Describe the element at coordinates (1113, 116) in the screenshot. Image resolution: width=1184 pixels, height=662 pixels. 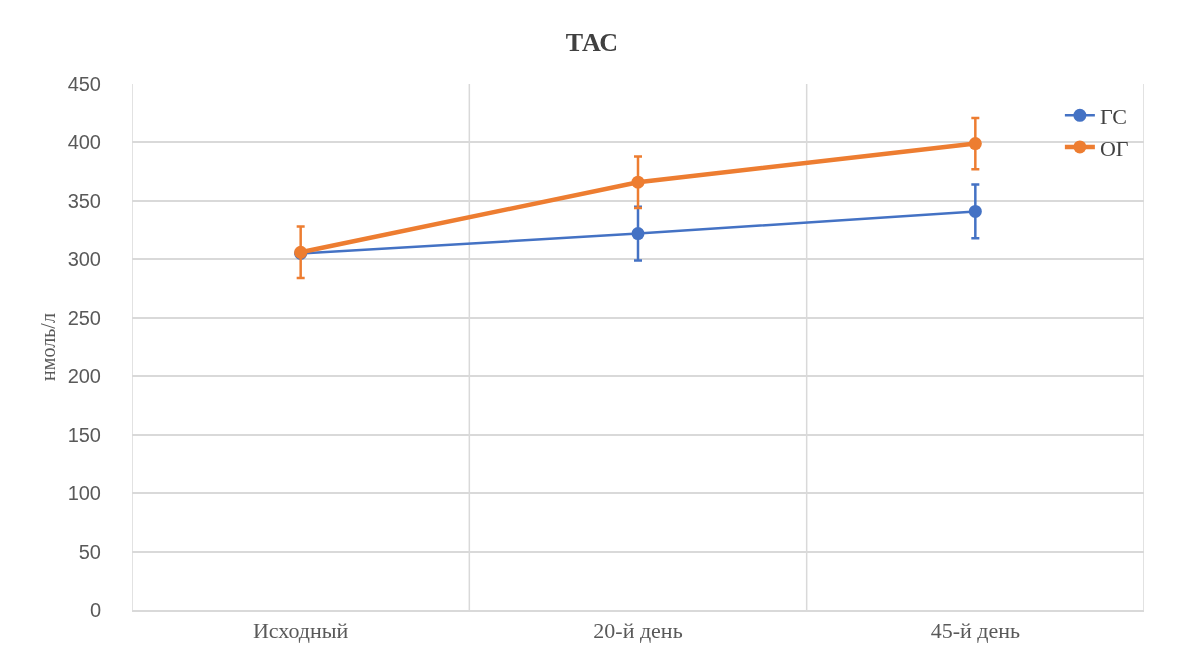
I see `legend-label: ГС` at that location.